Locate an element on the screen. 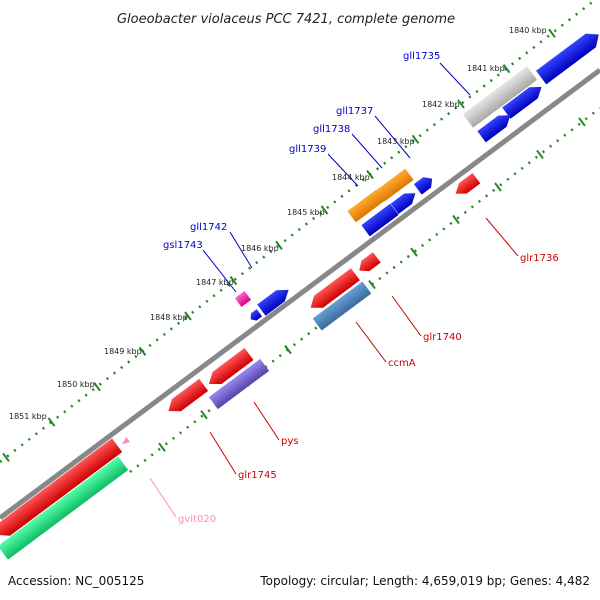  gene-glyph-gll1742-small is located at coordinates (255, 316).